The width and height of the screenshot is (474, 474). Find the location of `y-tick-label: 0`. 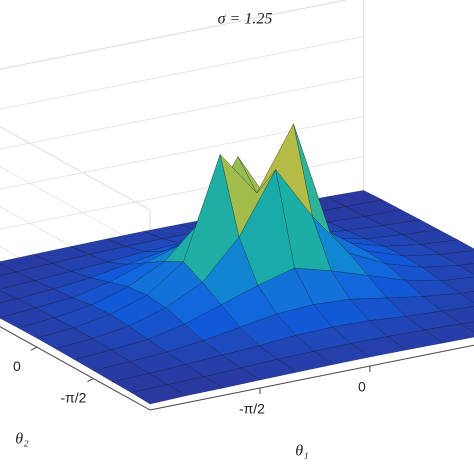

y-tick-label: 0 is located at coordinates (17, 366).